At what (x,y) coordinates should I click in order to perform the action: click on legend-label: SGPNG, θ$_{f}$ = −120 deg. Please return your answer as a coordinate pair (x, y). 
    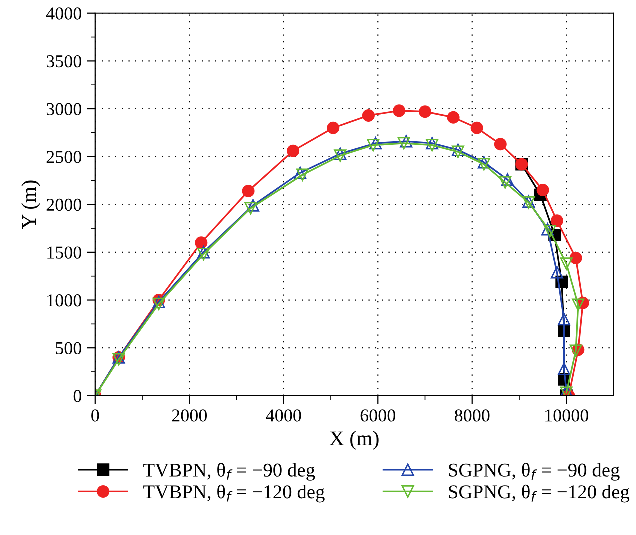
    Looking at the image, I should click on (539, 493).